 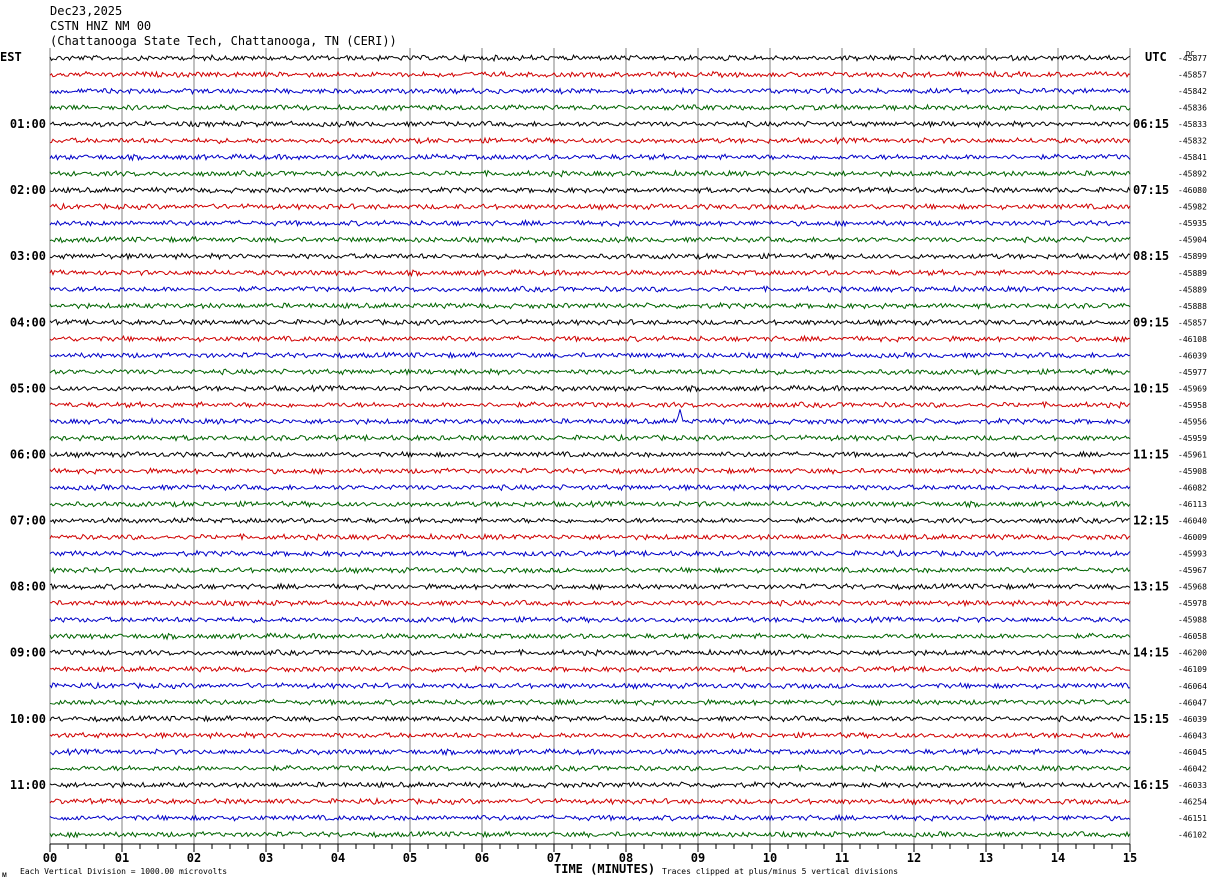 I want to click on dc-offset-label: -45969, so click(x=1192, y=388).